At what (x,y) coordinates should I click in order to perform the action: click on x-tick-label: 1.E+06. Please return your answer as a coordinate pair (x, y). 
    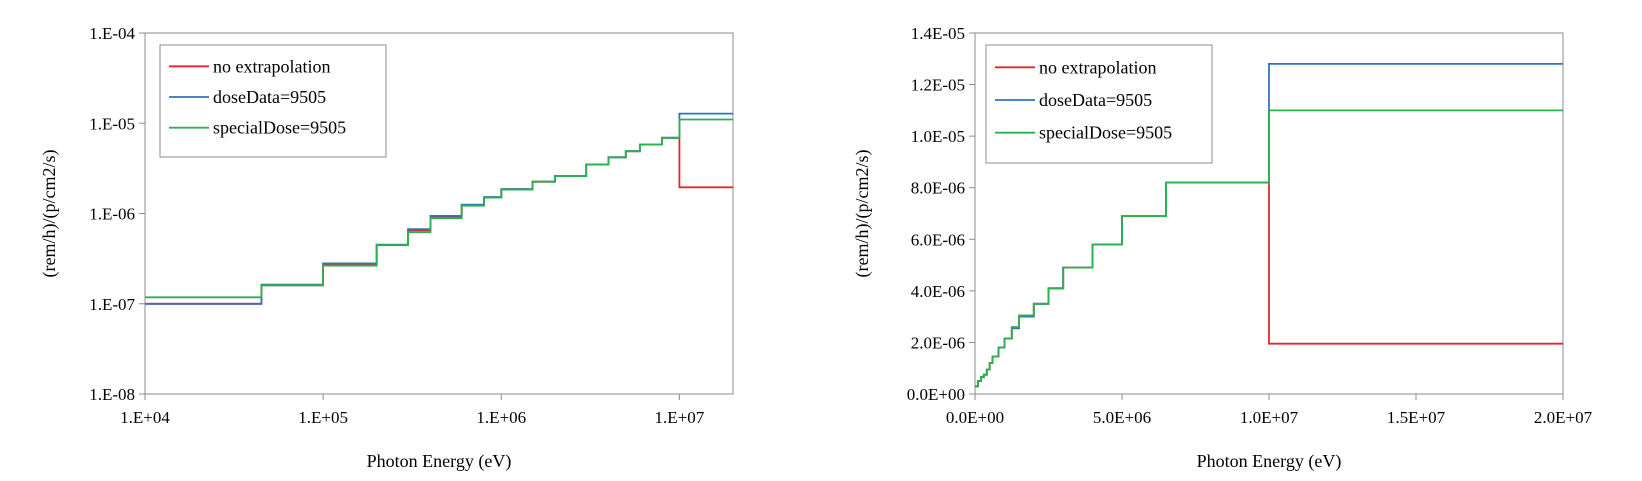
    Looking at the image, I should click on (501, 417).